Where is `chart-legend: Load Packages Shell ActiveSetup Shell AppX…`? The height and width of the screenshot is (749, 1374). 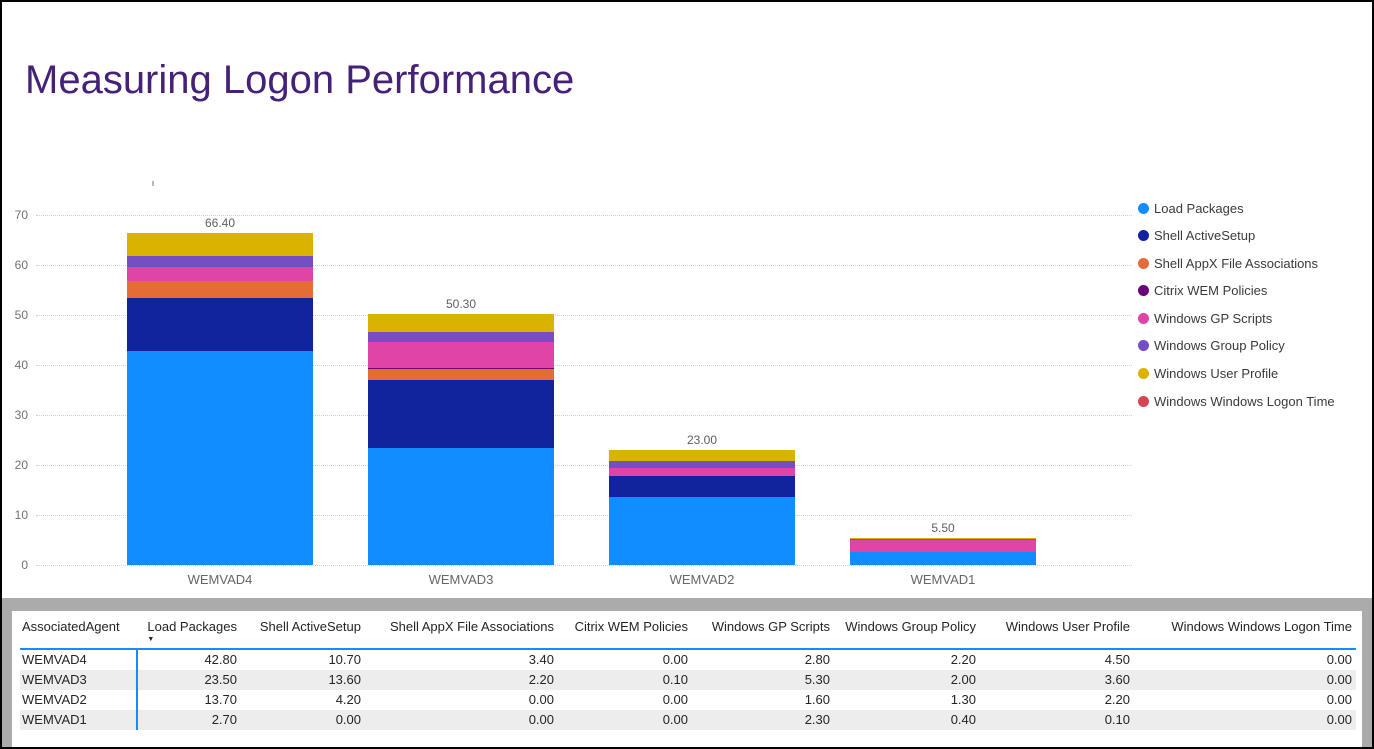 chart-legend: Load Packages Shell ActiveSetup Shell AppX… is located at coordinates (1255, 308).